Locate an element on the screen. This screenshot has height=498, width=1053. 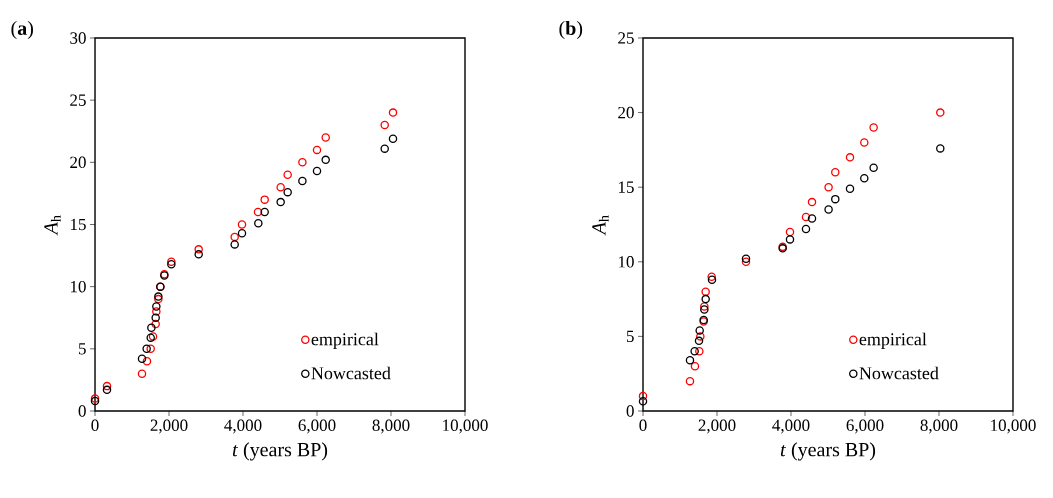
text: (a) is located at coordinates (22, 30).